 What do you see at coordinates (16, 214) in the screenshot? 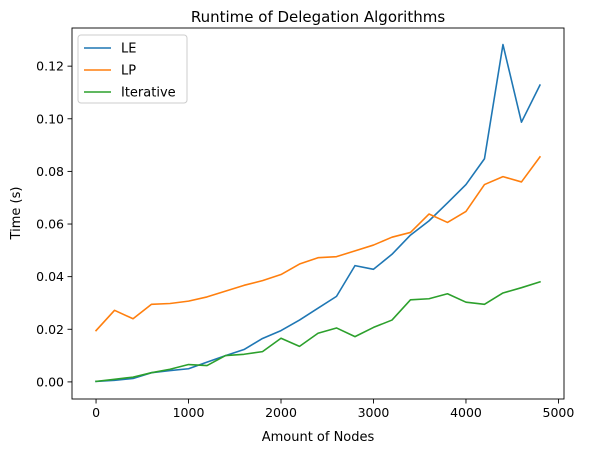
I see `y-axis-label: Time (s)` at bounding box center [16, 214].